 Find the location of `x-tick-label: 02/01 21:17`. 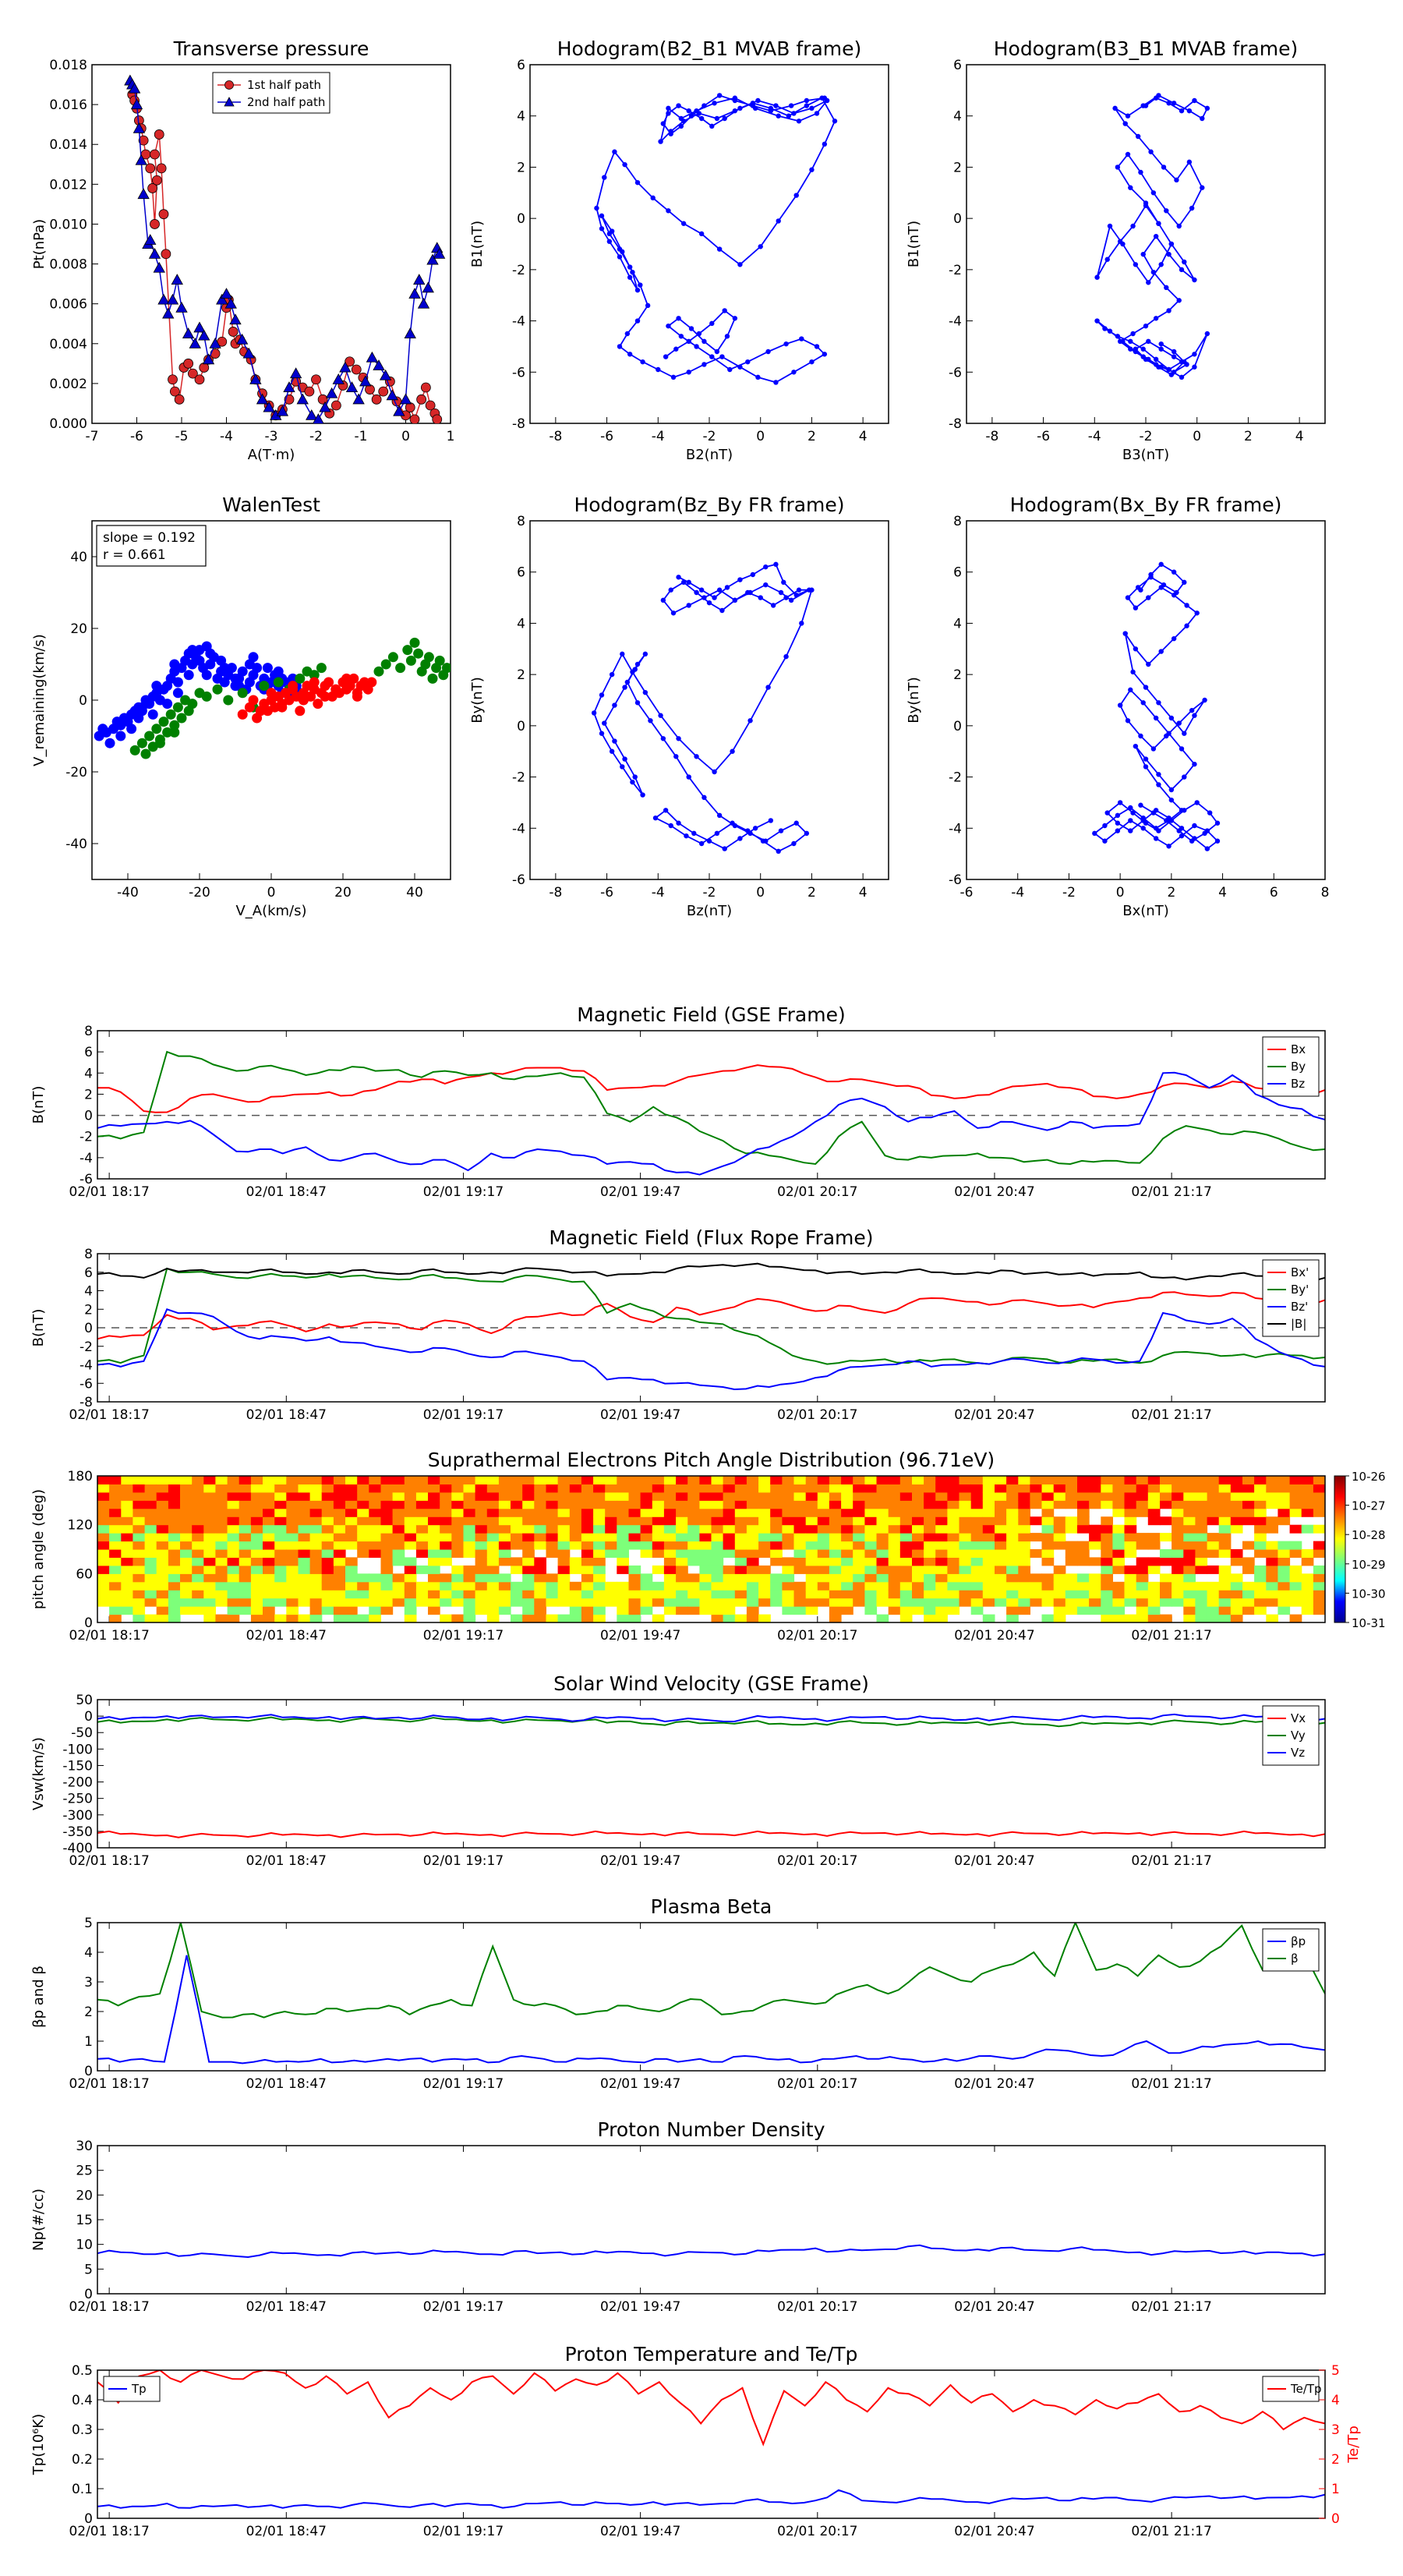

x-tick-label: 02/01 21:17 is located at coordinates (1171, 2531).